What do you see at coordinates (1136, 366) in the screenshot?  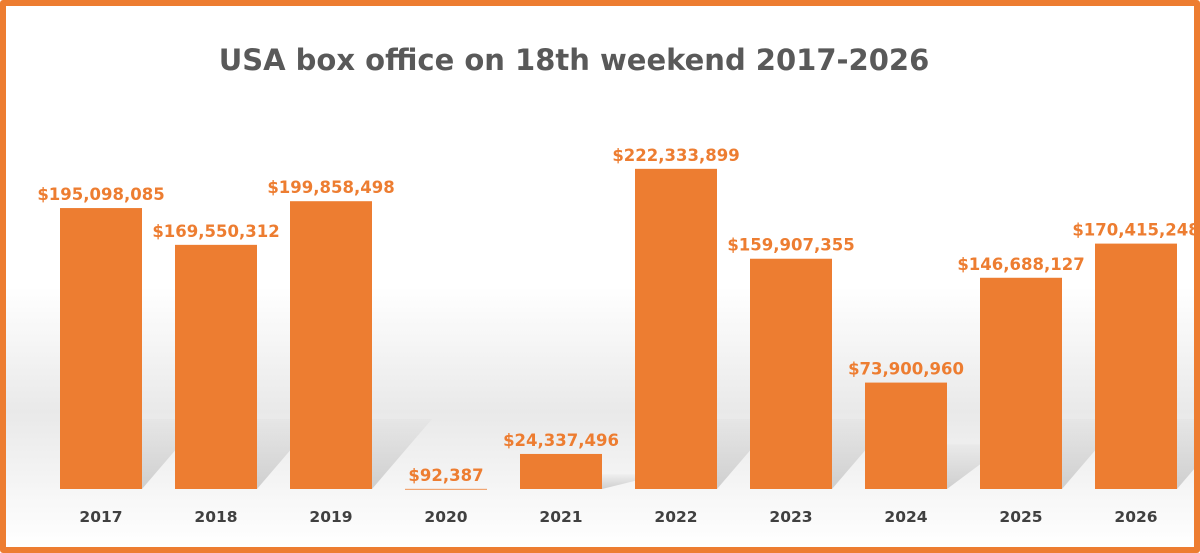 I see `bar-2026` at bounding box center [1136, 366].